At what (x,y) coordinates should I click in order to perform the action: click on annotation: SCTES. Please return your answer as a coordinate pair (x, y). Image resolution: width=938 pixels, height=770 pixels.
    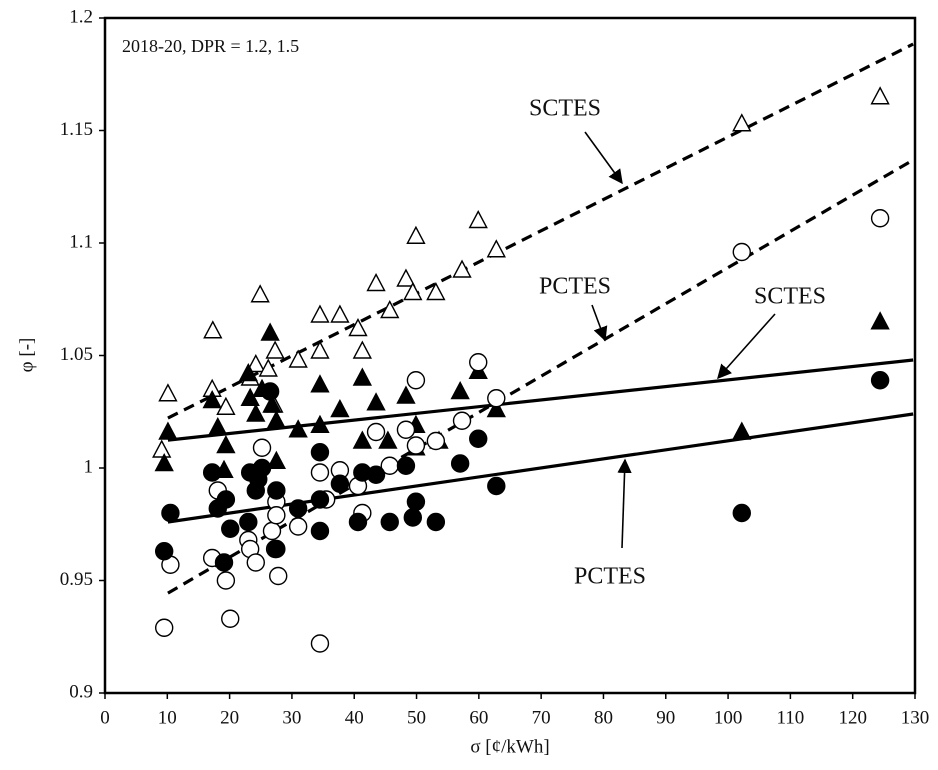
    Looking at the image, I should click on (790, 297).